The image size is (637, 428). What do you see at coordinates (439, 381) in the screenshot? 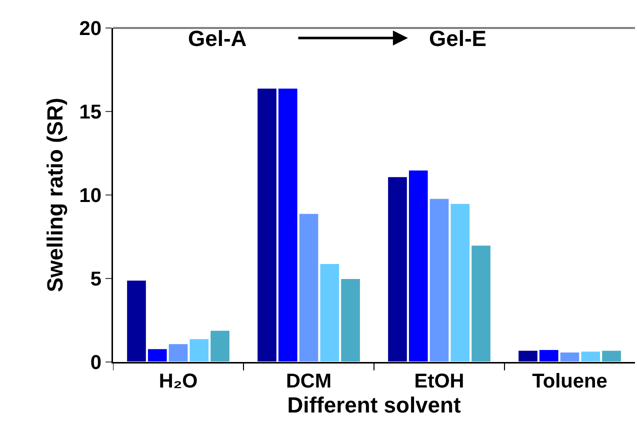
I see `x-tick-label: EtOH` at bounding box center [439, 381].